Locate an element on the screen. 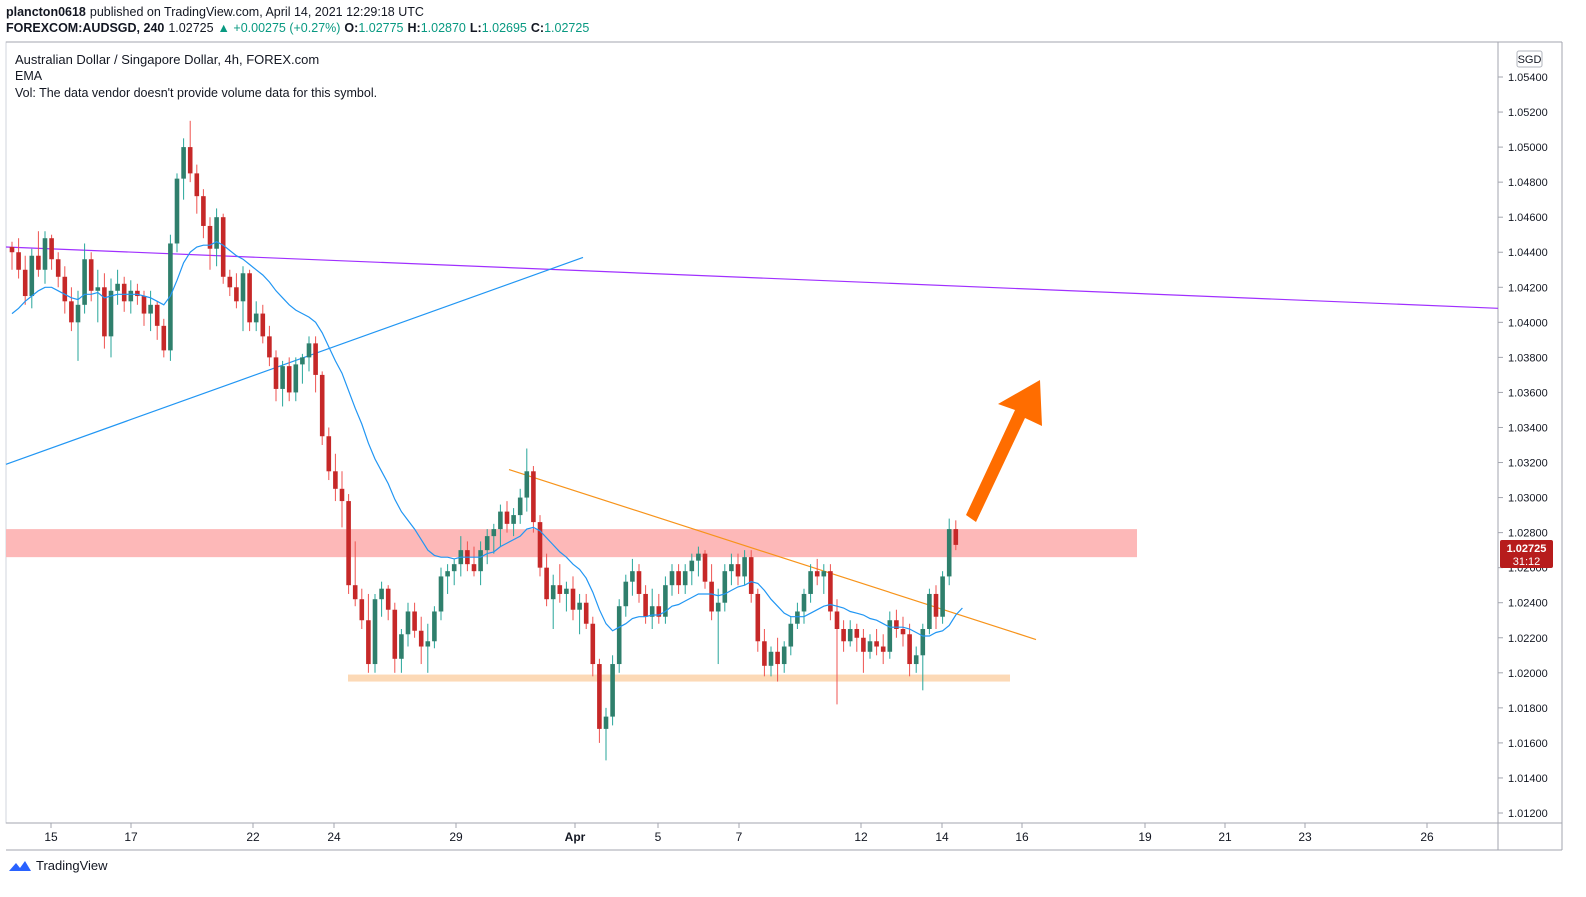 The height and width of the screenshot is (897, 1586). y-tick-label: 1.03600 is located at coordinates (1528, 393).